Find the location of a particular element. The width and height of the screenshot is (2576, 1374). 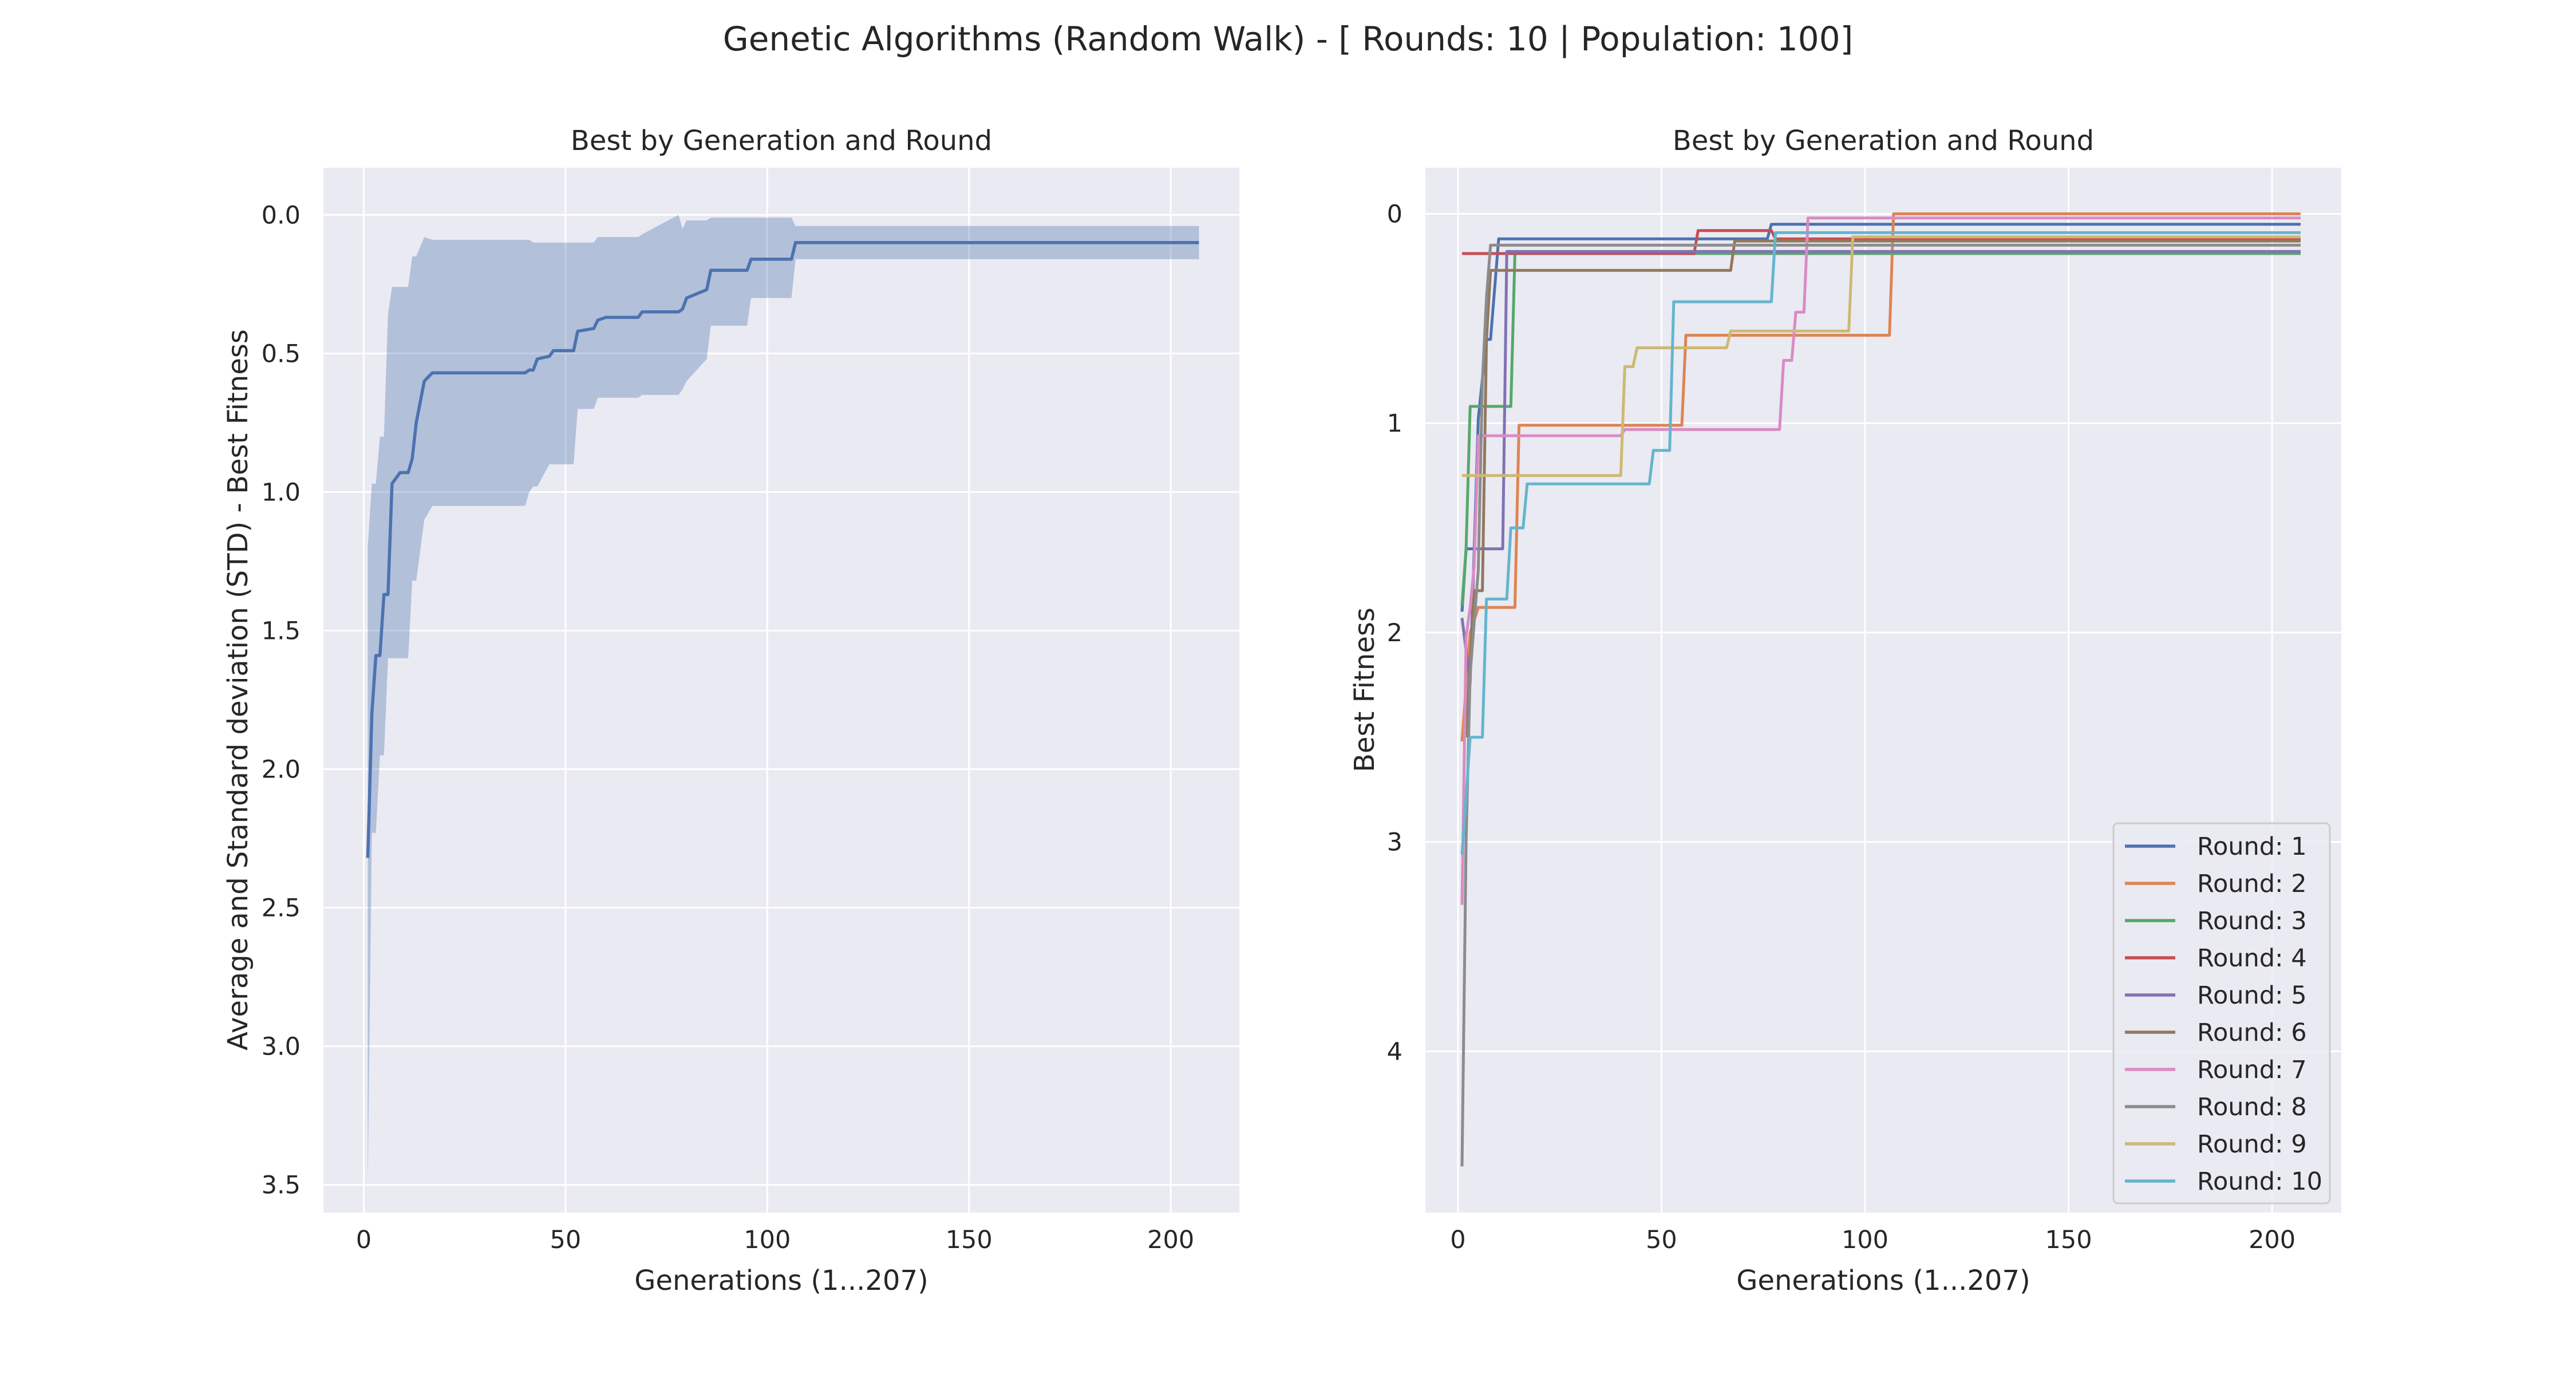

y-tick-label: 3.5 is located at coordinates (281, 1185).